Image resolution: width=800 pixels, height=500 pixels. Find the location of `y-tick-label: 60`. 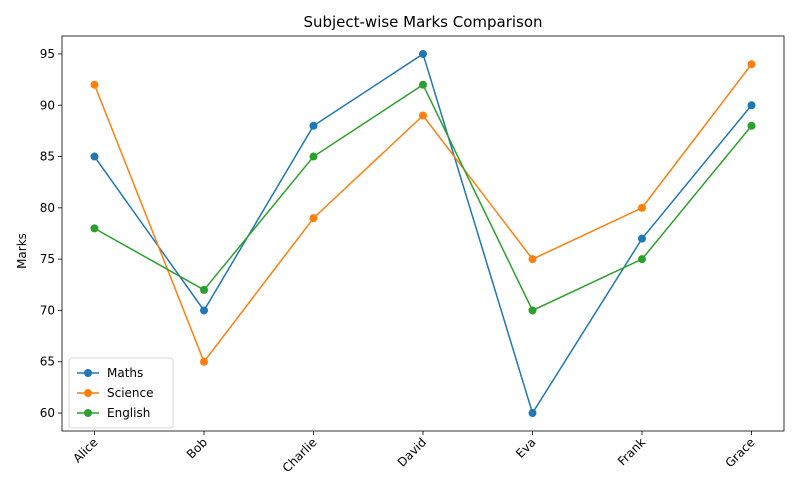

y-tick-label: 60 is located at coordinates (47, 413).